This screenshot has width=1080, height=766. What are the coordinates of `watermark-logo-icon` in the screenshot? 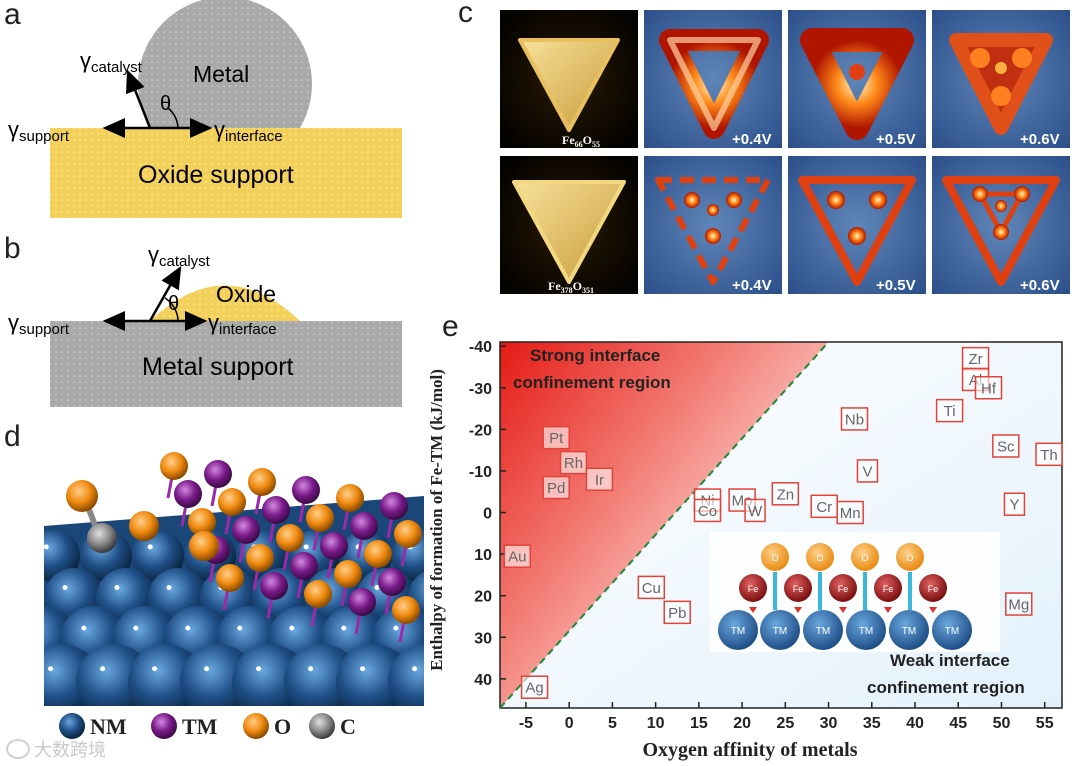 It's located at (18, 749).